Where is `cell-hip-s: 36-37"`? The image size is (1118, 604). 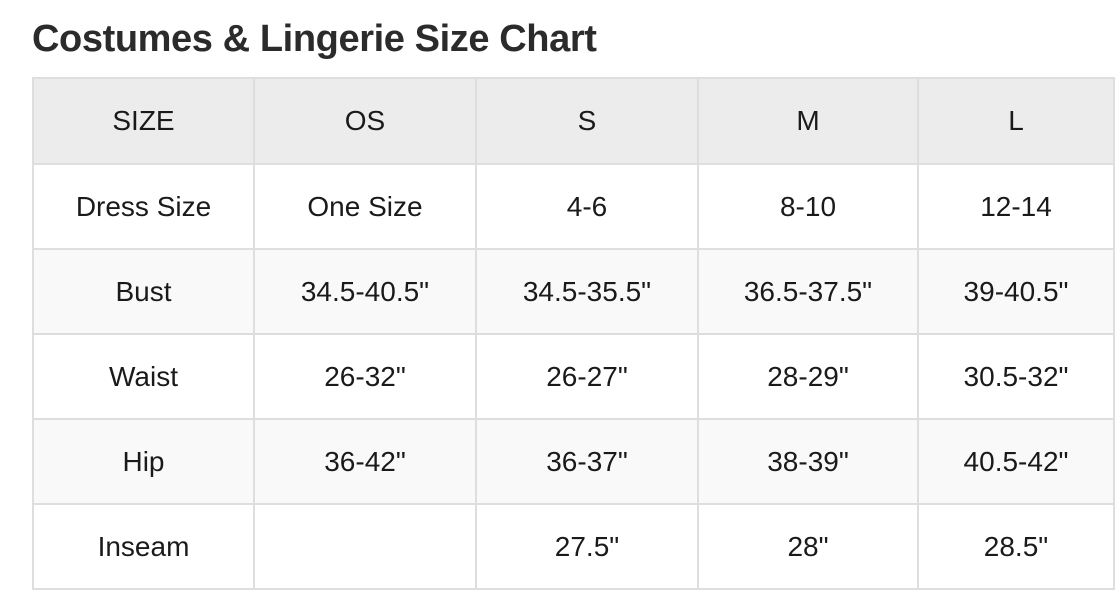 cell-hip-s: 36-37" is located at coordinates (587, 462).